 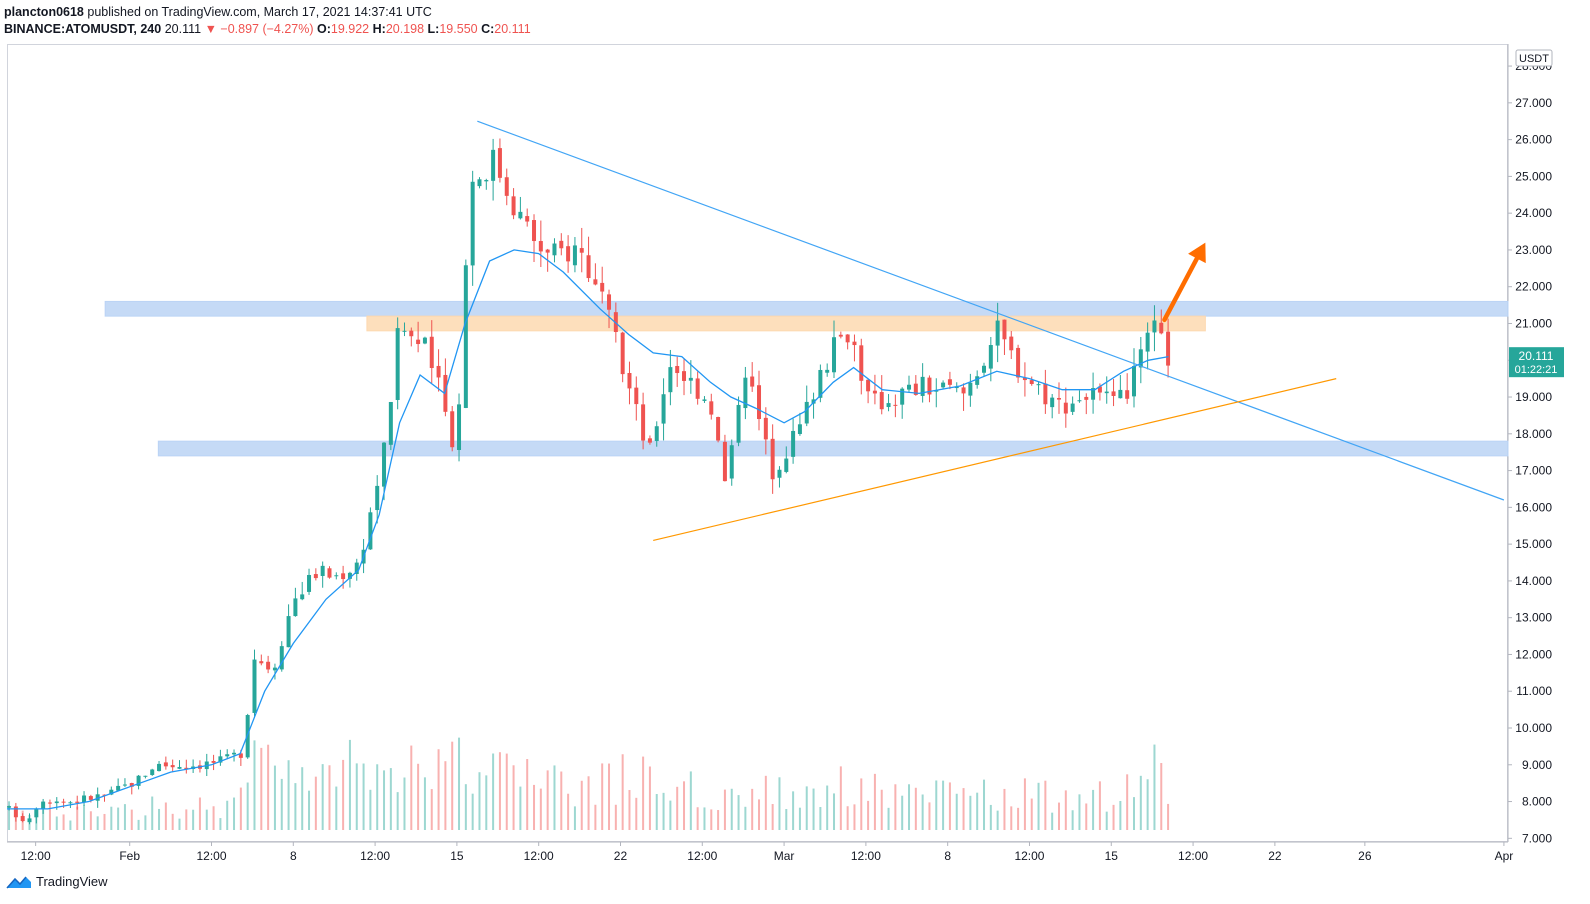 What do you see at coordinates (1536, 370) in the screenshot?
I see `countdown-label: 01:22:21` at bounding box center [1536, 370].